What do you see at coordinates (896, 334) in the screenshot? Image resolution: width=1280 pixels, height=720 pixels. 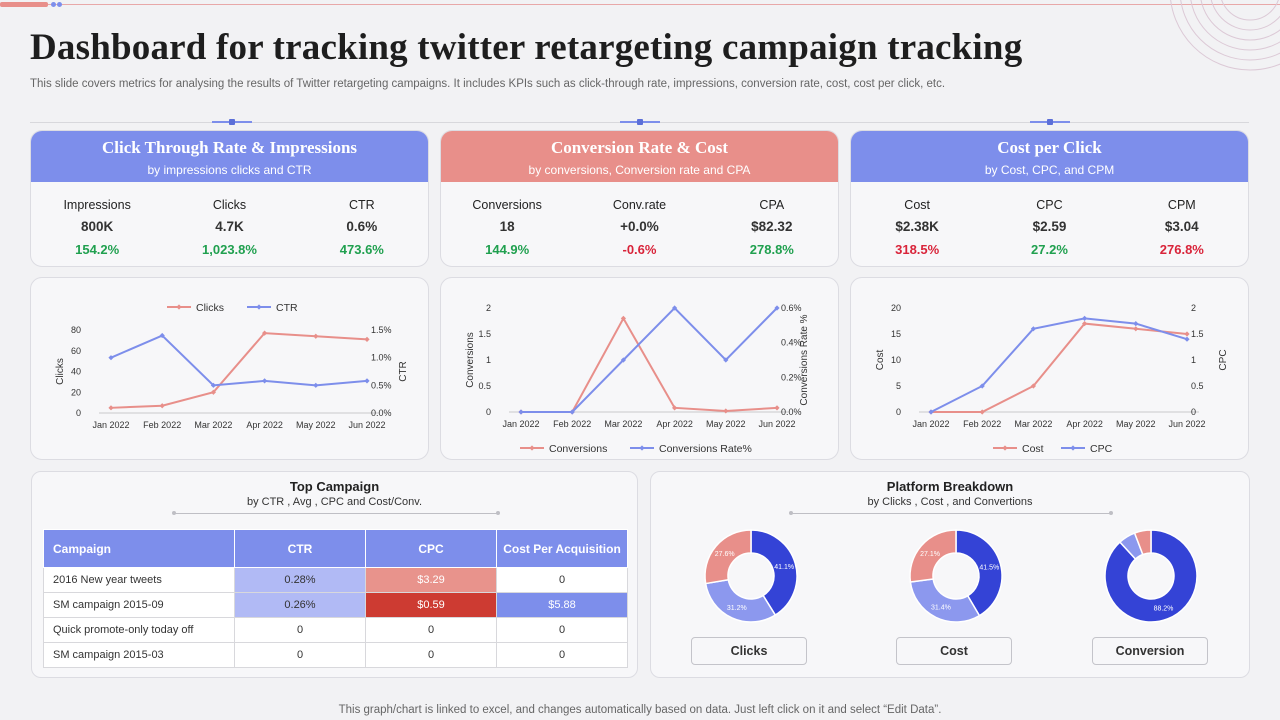 I see `y-tick-label: 15` at bounding box center [896, 334].